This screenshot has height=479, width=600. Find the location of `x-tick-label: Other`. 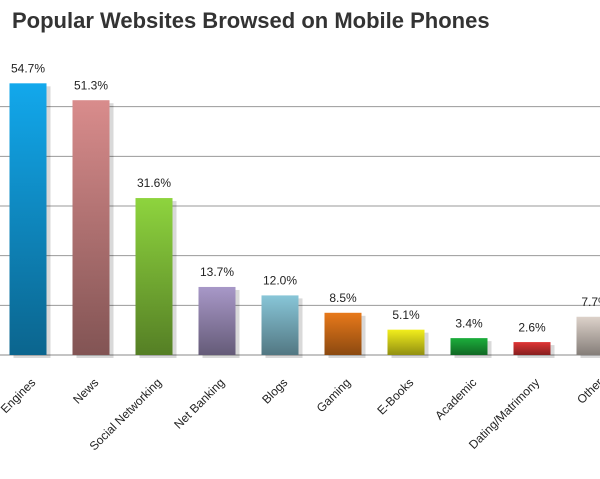

x-tick-label: Other is located at coordinates (587, 390).